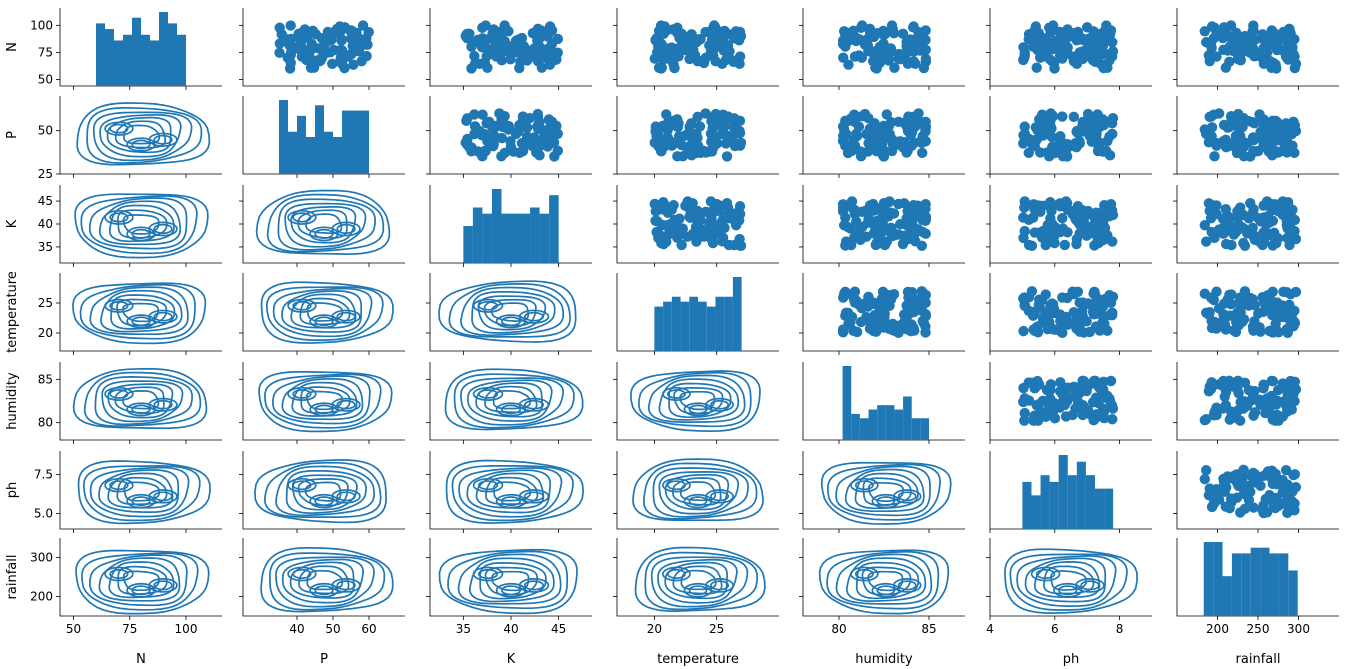 The height and width of the screenshot is (669, 1366). I want to click on panel-ph-vs-rainfall, so click(1256, 492).